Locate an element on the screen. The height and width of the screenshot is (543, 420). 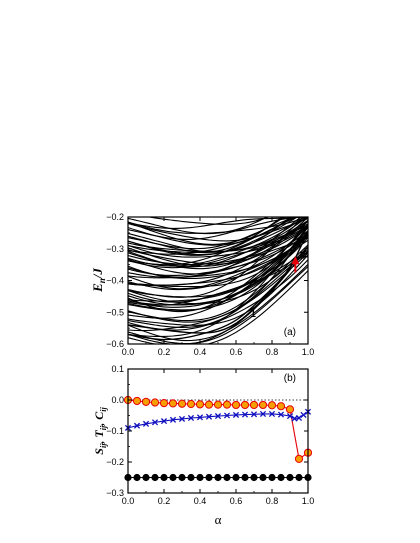
a-xtick-label: 0.4 is located at coordinates (200, 352).